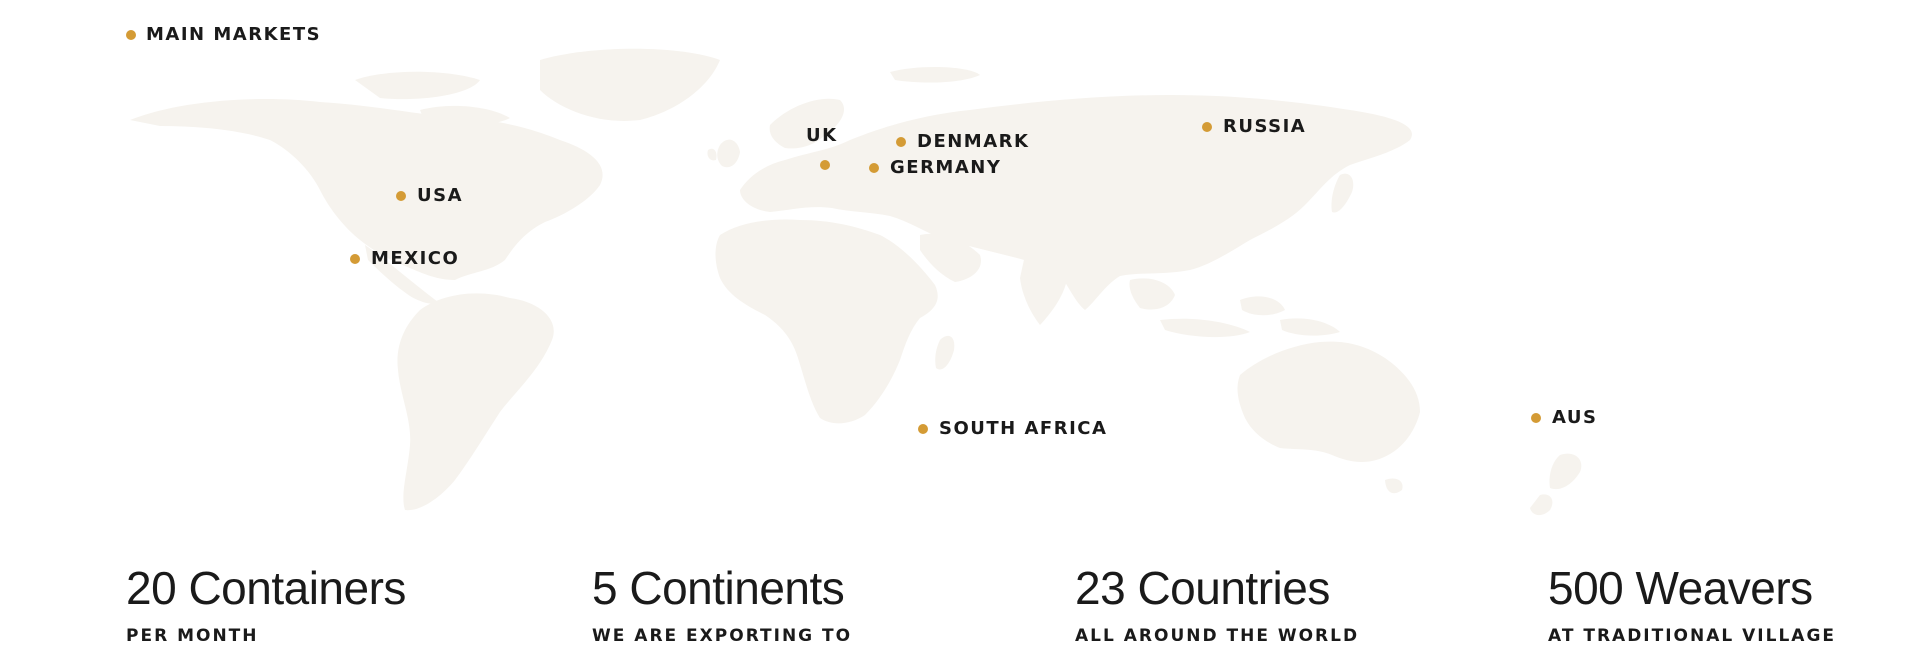  I want to click on landmass-madagascar, so click(945, 352).